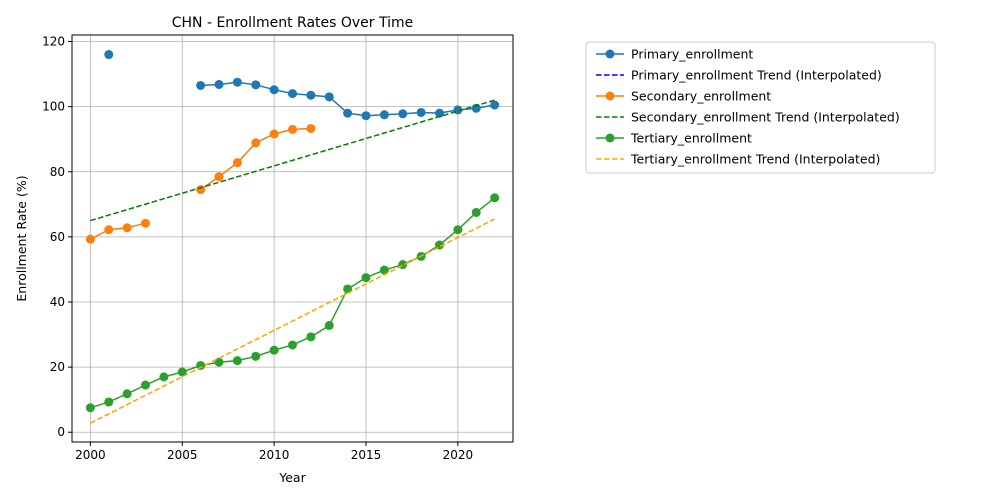 This screenshot has height=500, width=1000. What do you see at coordinates (458, 455) in the screenshot?
I see `x-tick-label: 2020` at bounding box center [458, 455].